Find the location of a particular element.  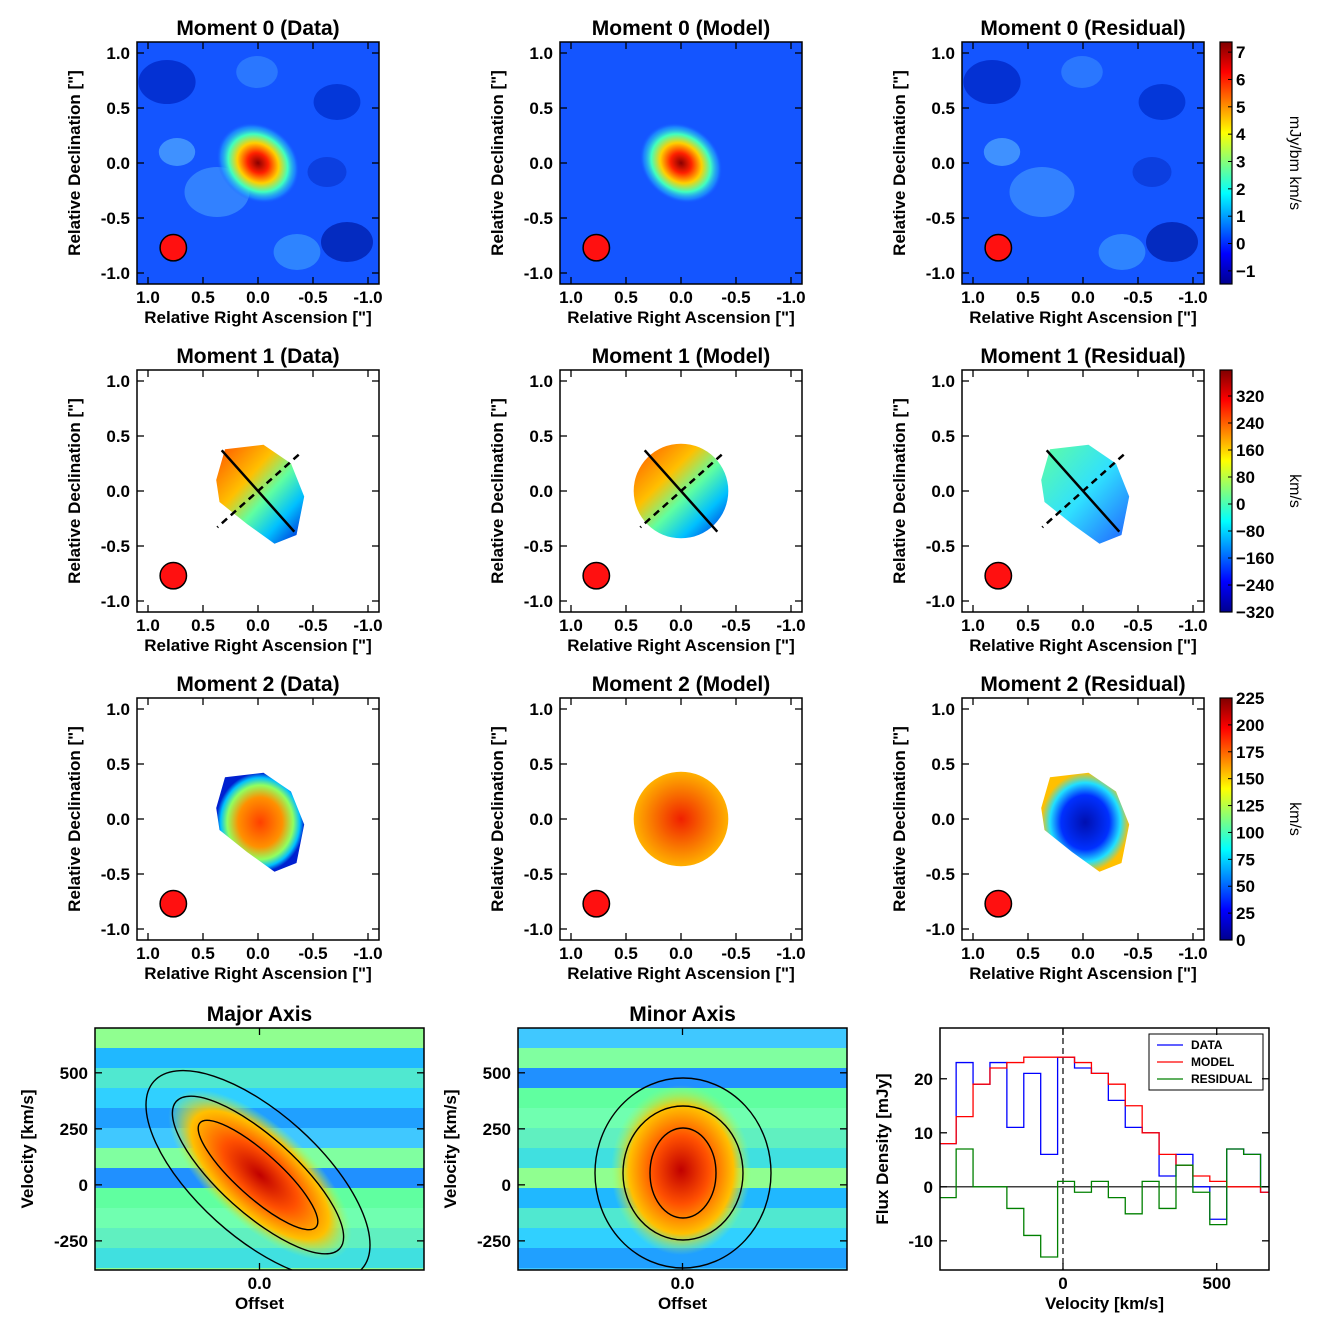

y-tick-label: 20 is located at coordinates (923, 1079).